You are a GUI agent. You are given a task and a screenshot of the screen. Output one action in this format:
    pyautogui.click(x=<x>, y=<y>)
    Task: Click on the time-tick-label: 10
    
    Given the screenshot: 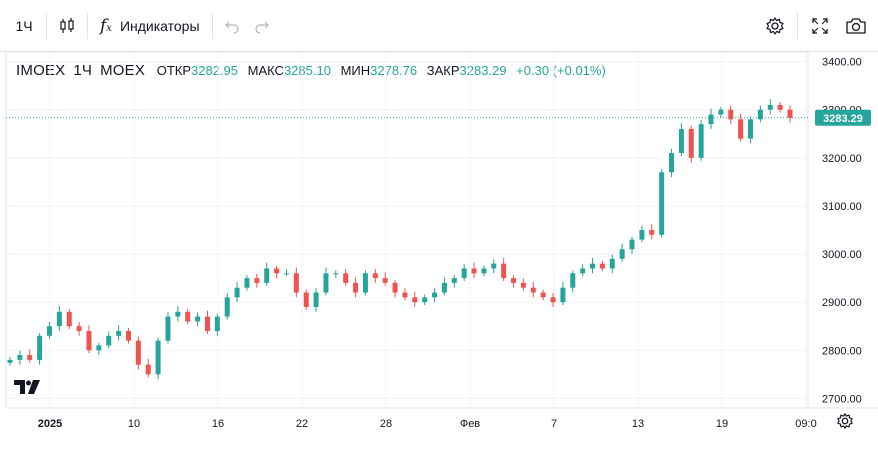 What is the action you would take?
    pyautogui.click(x=134, y=424)
    